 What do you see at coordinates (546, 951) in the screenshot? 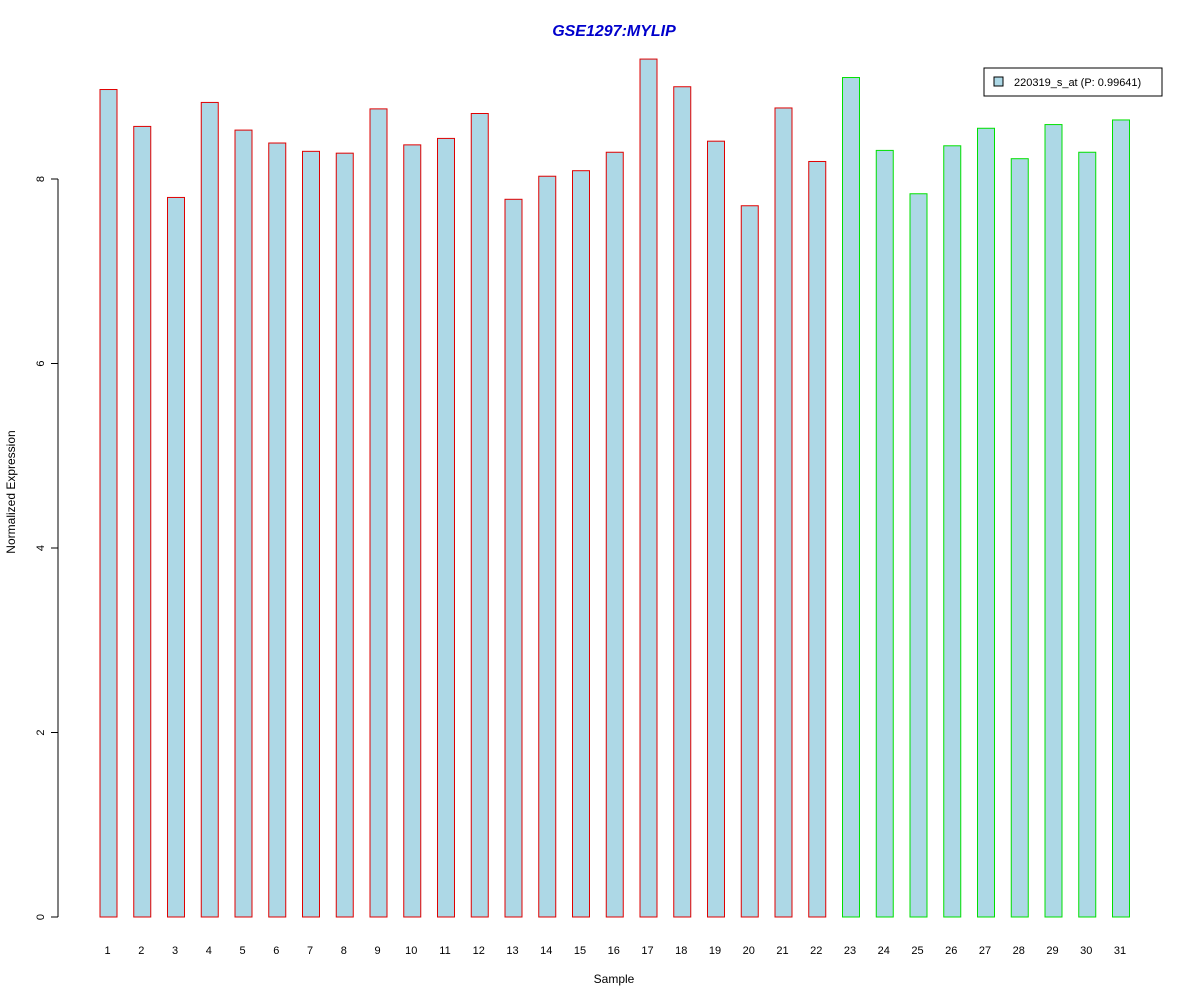
I see `x-tick-label: 14` at bounding box center [546, 951].